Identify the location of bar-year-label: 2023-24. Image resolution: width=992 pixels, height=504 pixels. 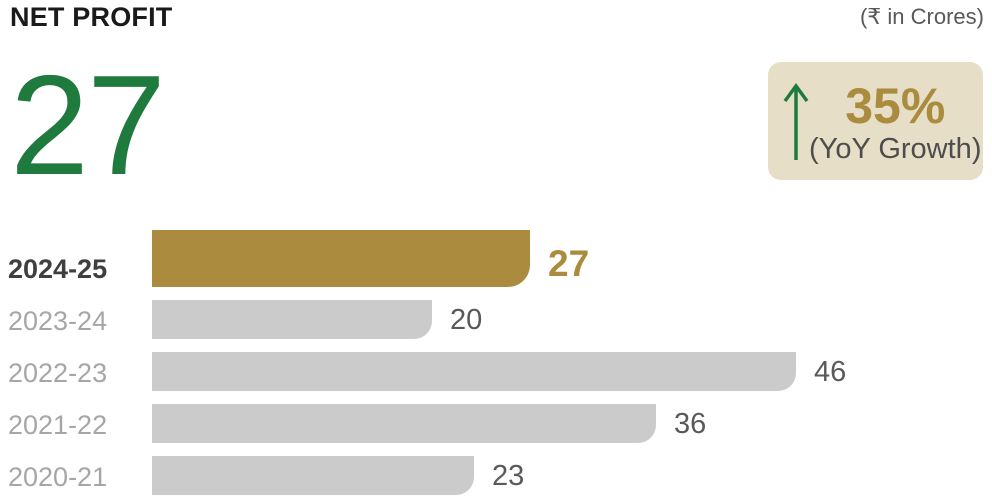
(58, 320).